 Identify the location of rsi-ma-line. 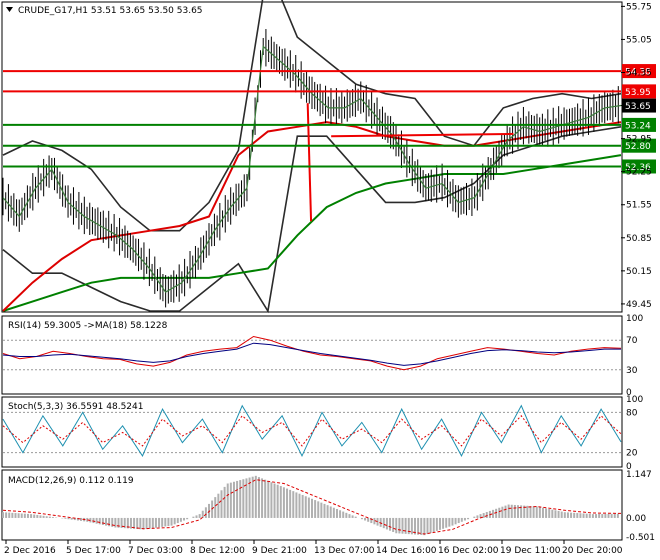
(311, 354).